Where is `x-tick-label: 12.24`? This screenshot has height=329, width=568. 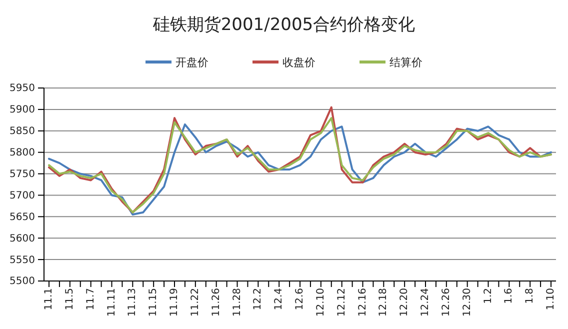
x-tick-label: 12.24 is located at coordinates (425, 302).